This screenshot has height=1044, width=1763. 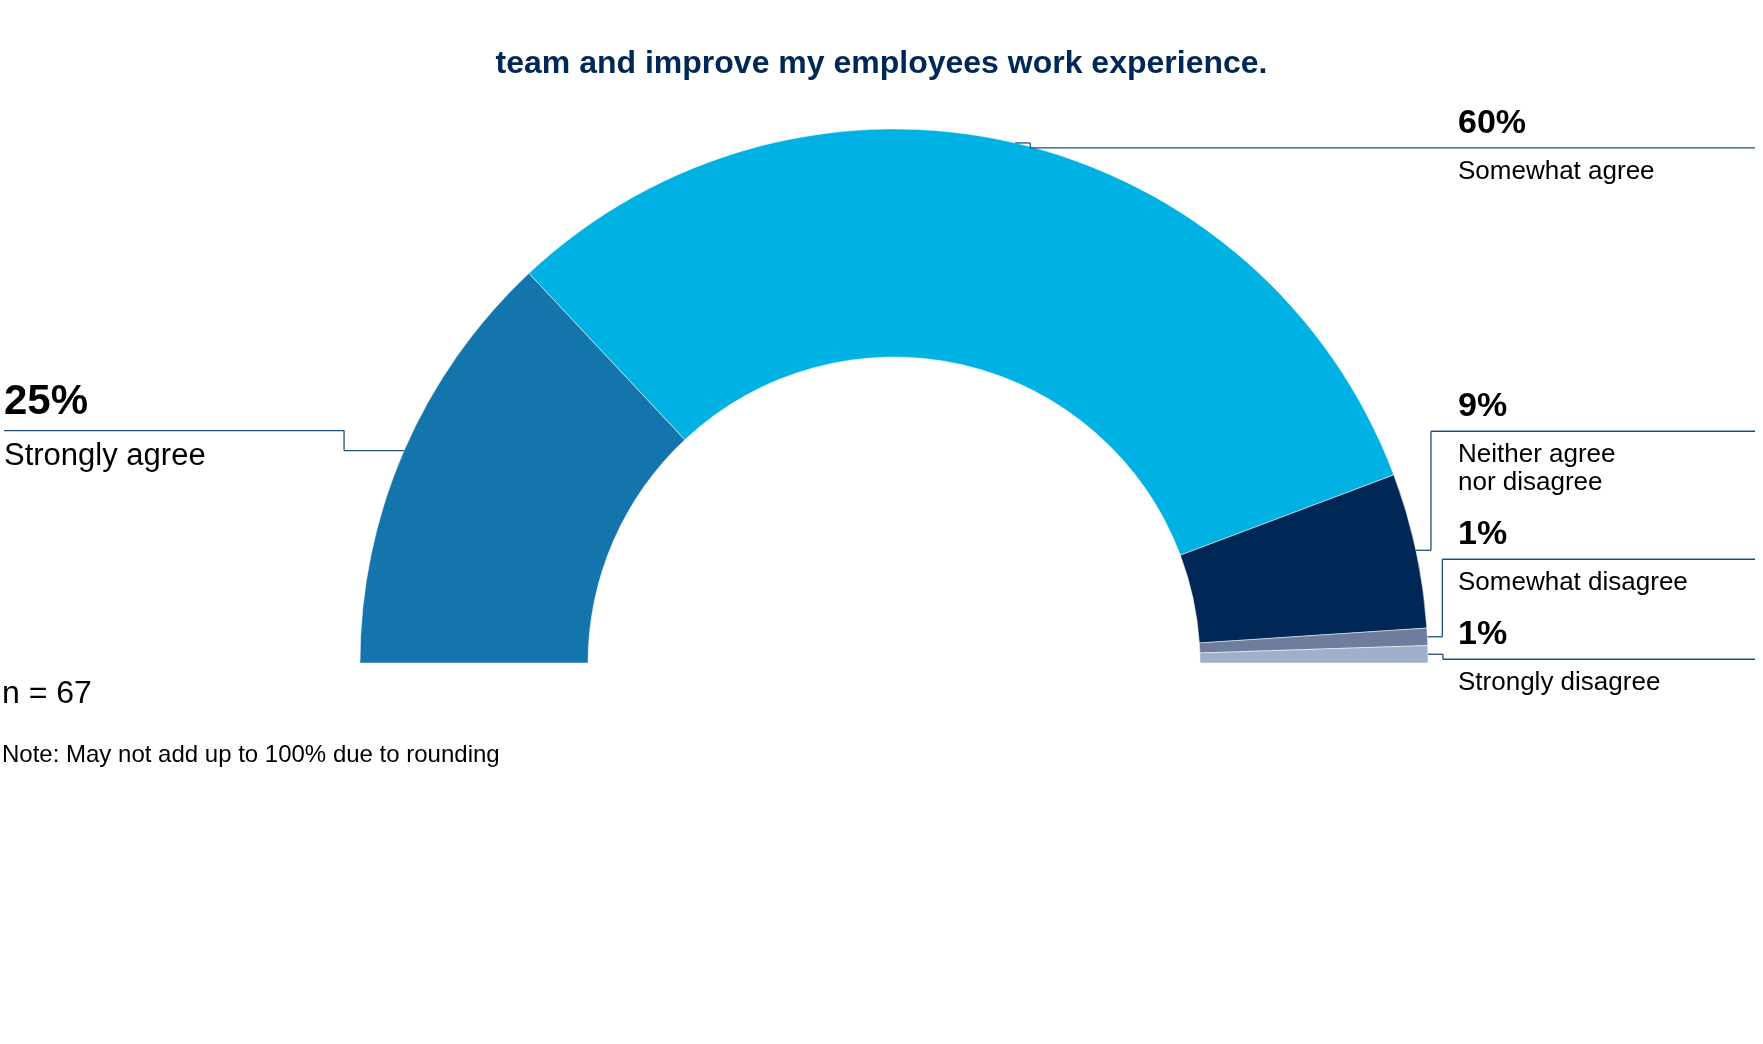 What do you see at coordinates (1556, 169) in the screenshot?
I see `slice-label: Somewhat agree` at bounding box center [1556, 169].